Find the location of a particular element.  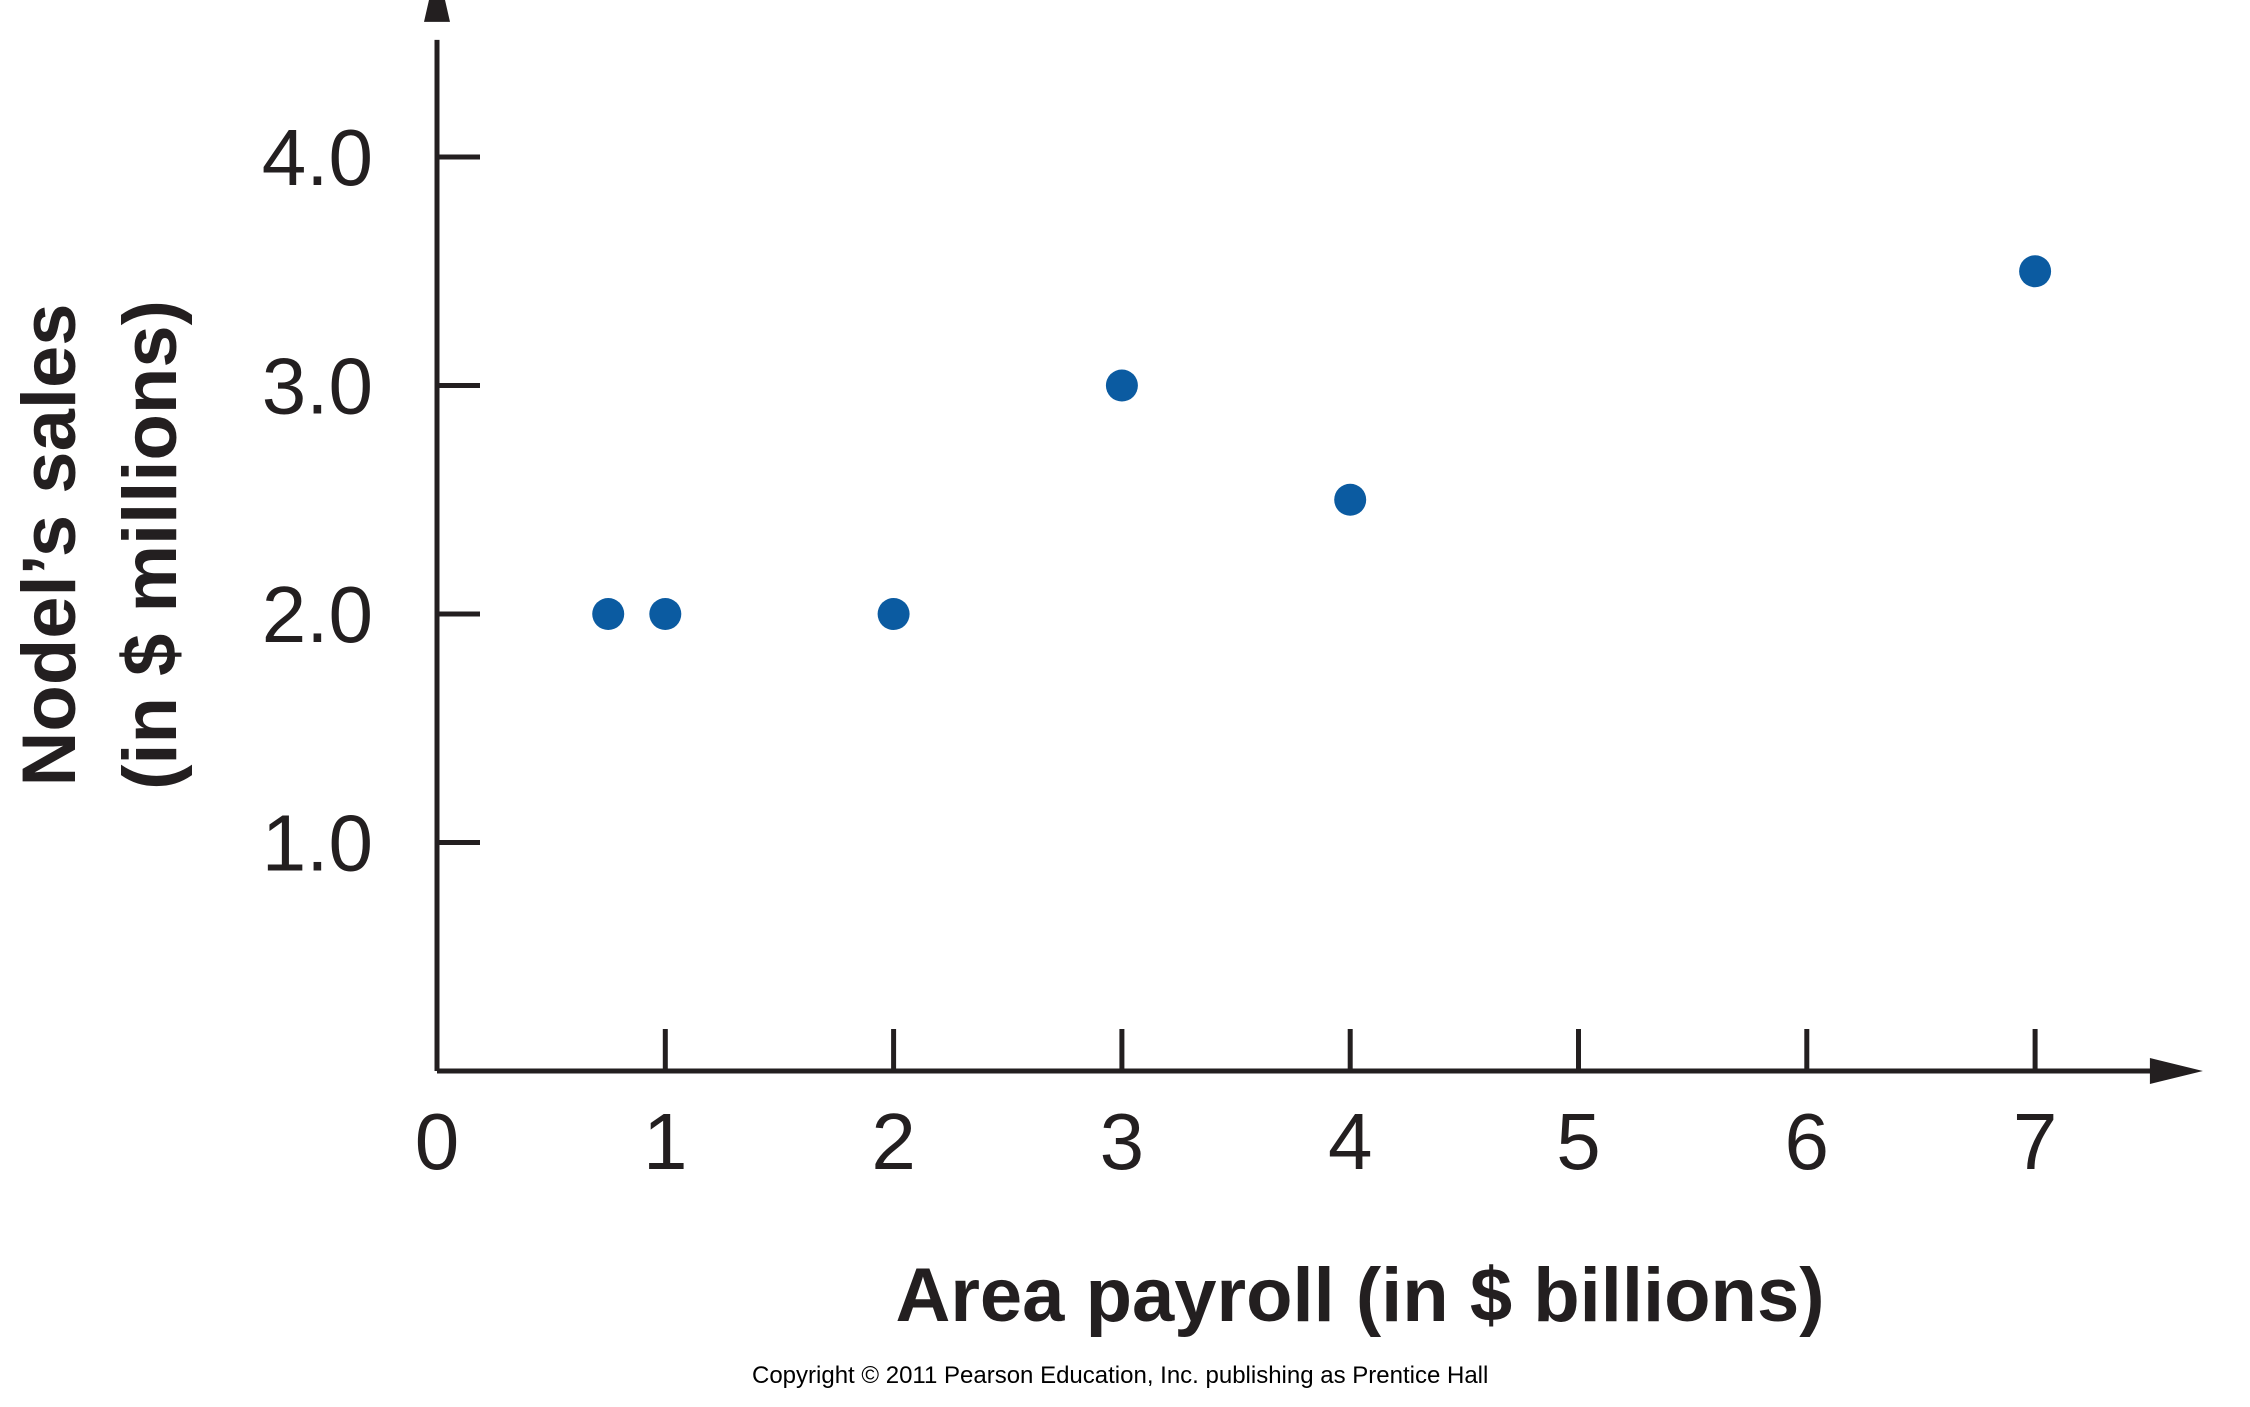

y-axis-title-line1: Nodel’s sales is located at coordinates (49, 545).